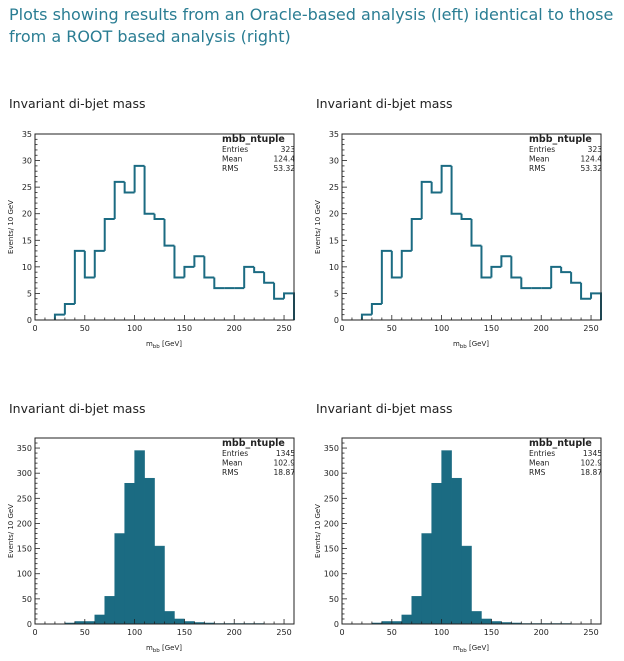 Image resolution: width=624 pixels, height=661 pixels. Describe the element at coordinates (334, 161) in the screenshot. I see `y-tick-label: 30` at that location.